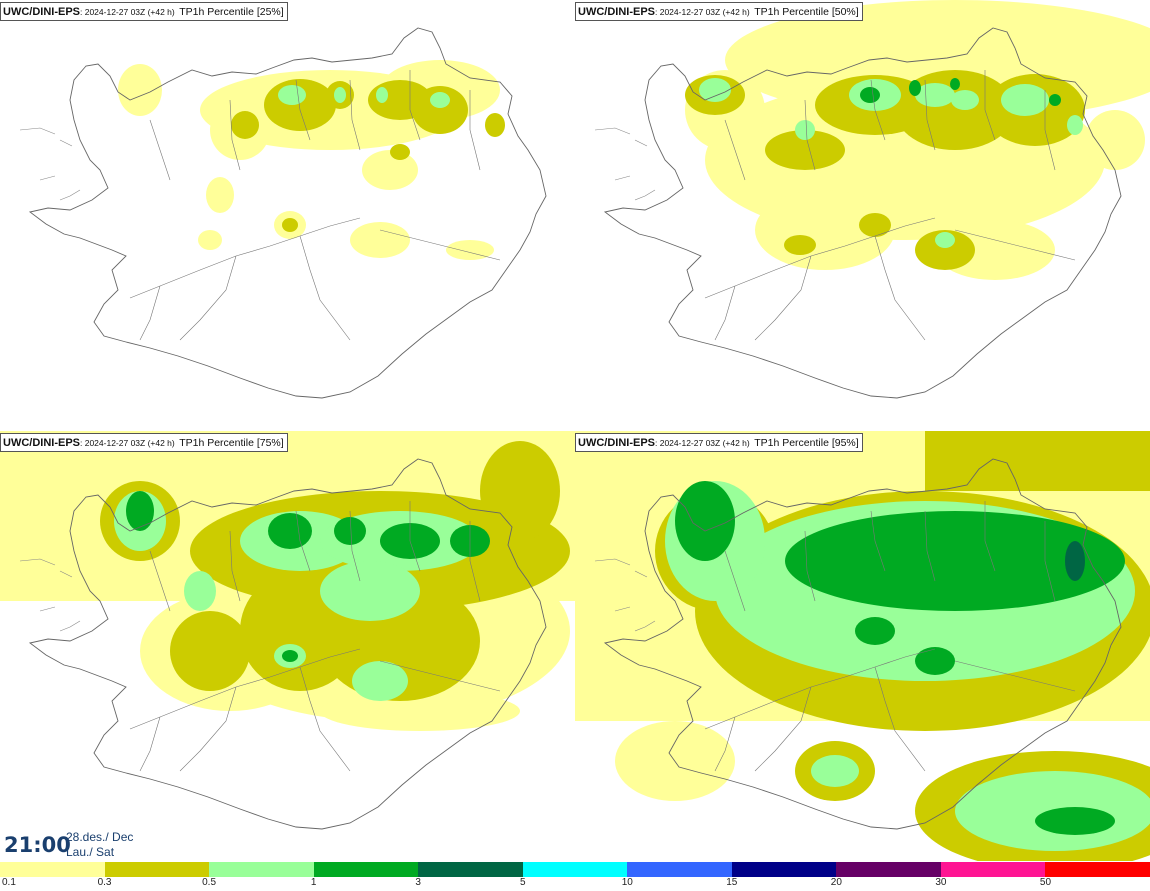  Describe the element at coordinates (90, 852) in the screenshot. I see `valid-date-line2: Lau./ Sat` at that location.